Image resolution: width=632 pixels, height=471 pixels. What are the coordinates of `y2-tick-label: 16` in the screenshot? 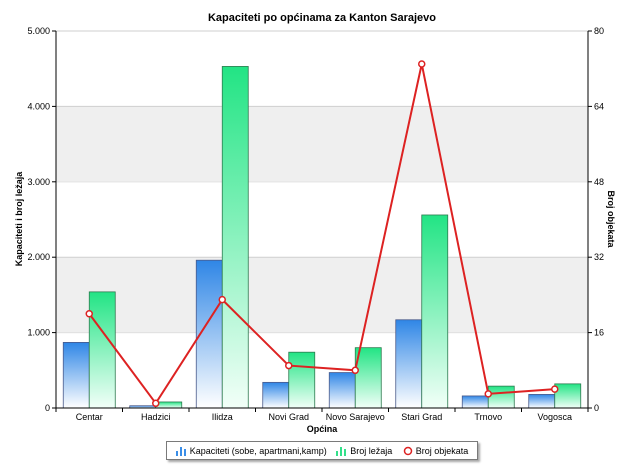 It's located at (599, 333).